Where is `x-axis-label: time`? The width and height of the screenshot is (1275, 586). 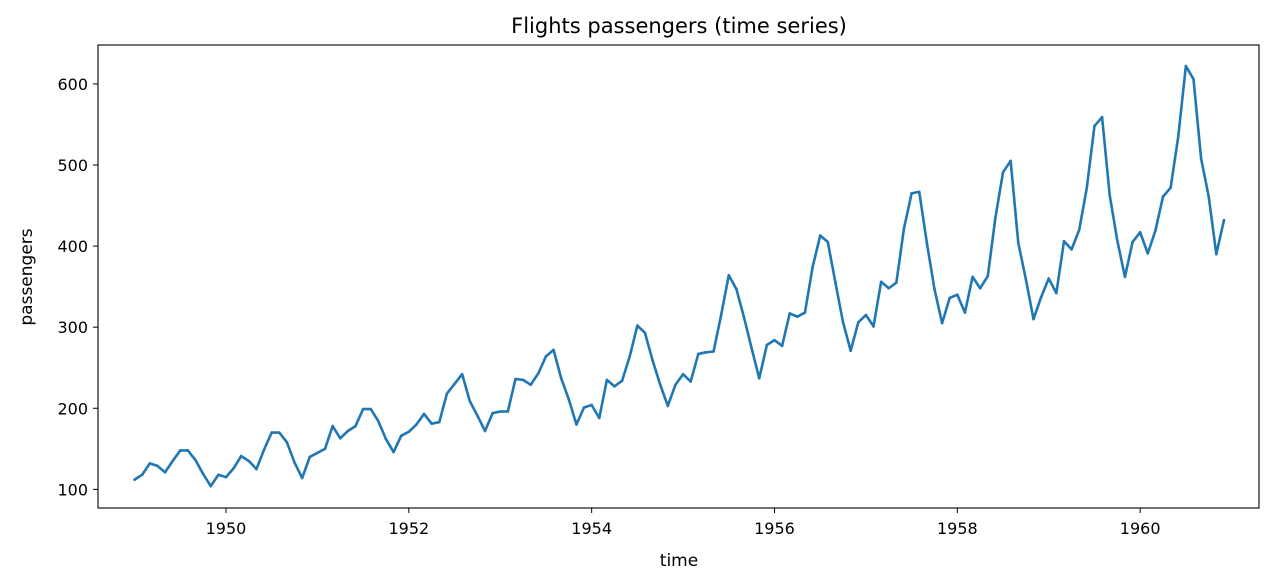 x-axis-label: time is located at coordinates (679, 561).